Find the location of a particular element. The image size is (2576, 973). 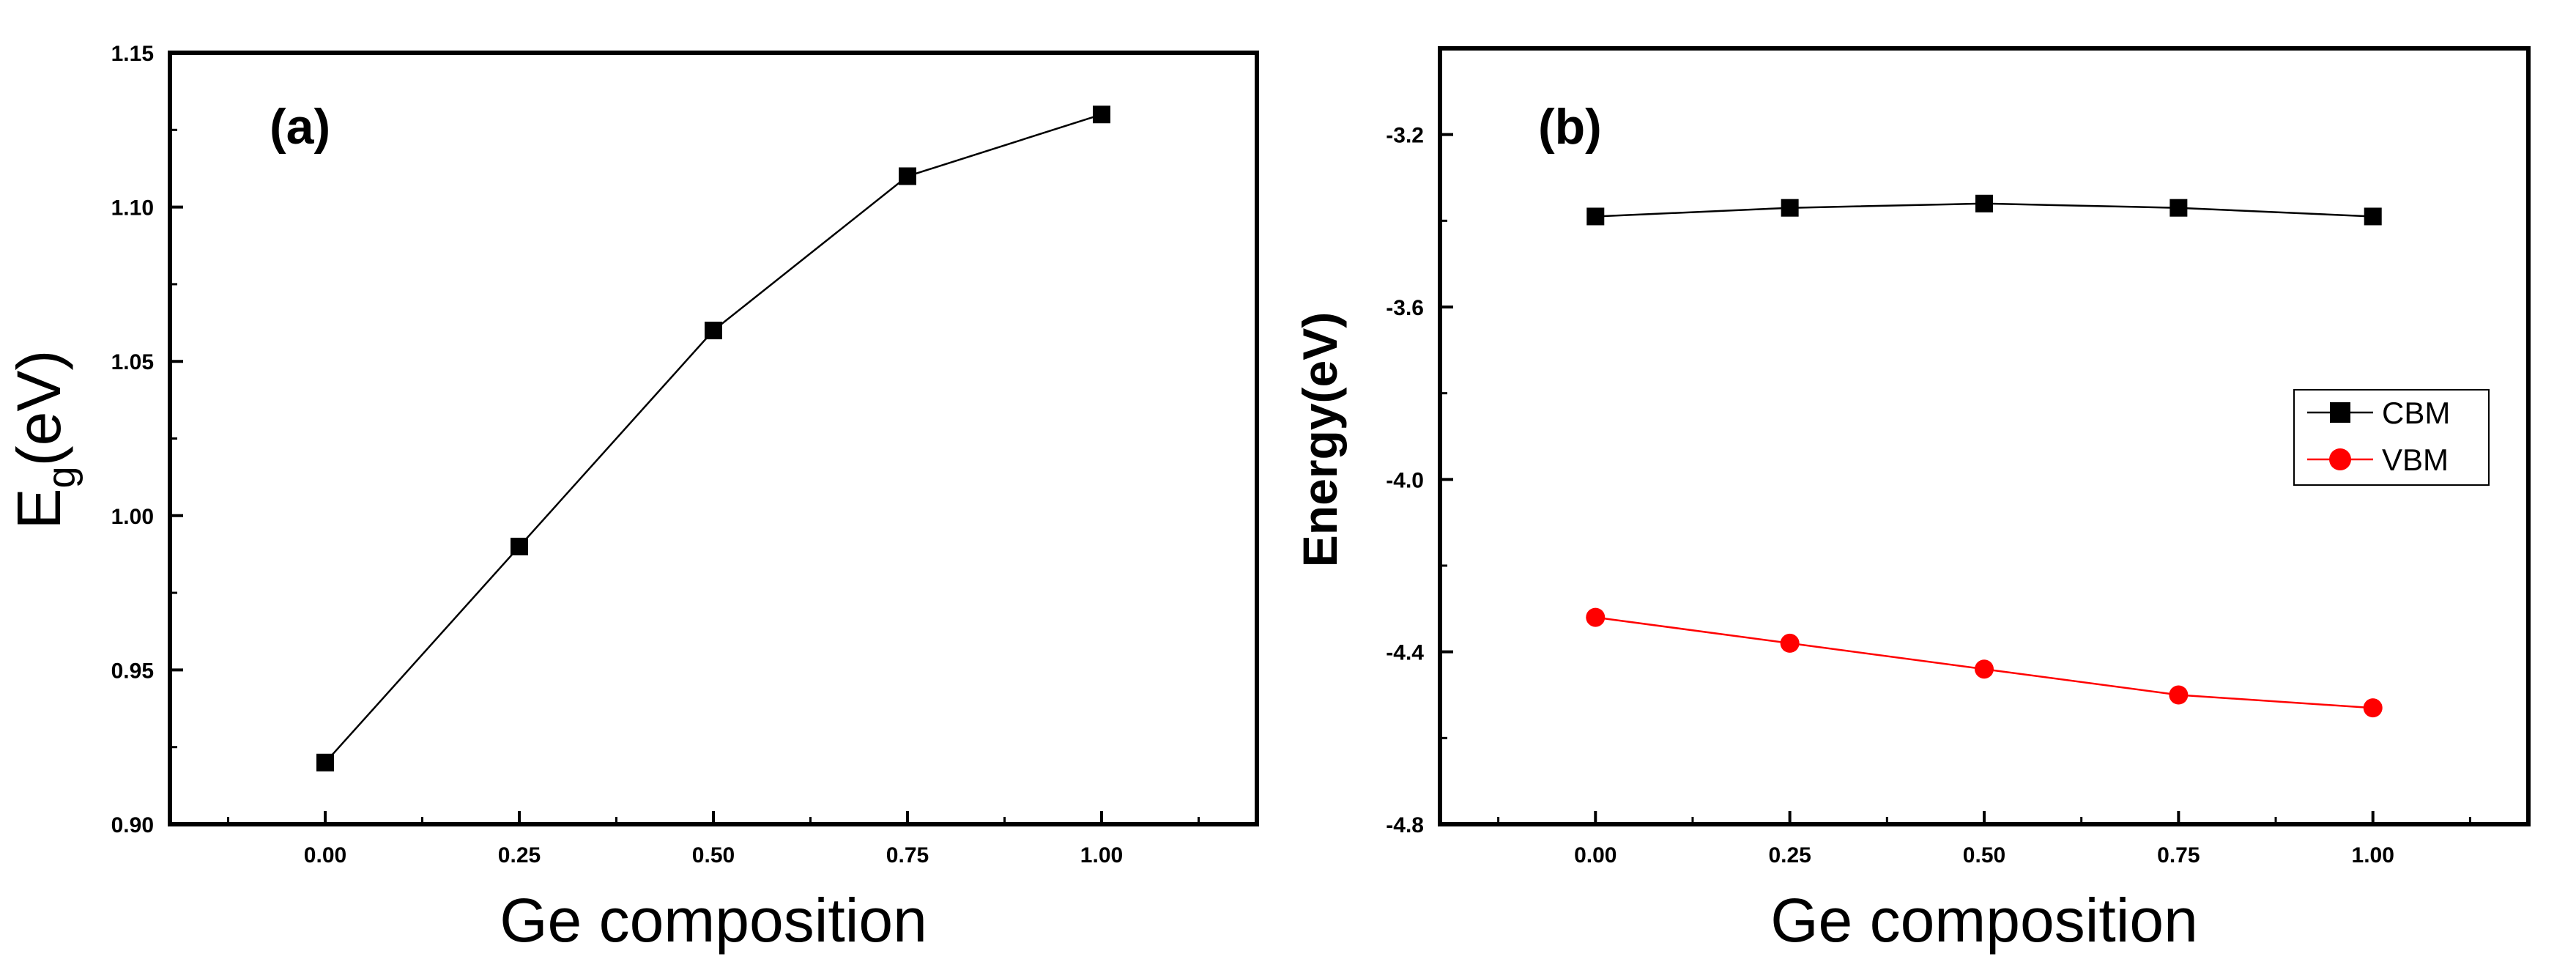

y-tick-label: -3.6 is located at coordinates (1405, 308).